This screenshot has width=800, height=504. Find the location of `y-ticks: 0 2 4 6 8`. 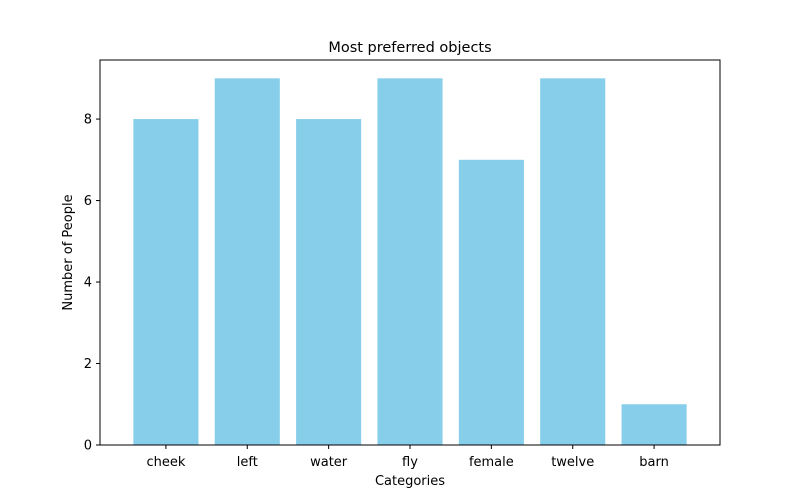

y-ticks: 0 2 4 6 8 is located at coordinates (92, 283).